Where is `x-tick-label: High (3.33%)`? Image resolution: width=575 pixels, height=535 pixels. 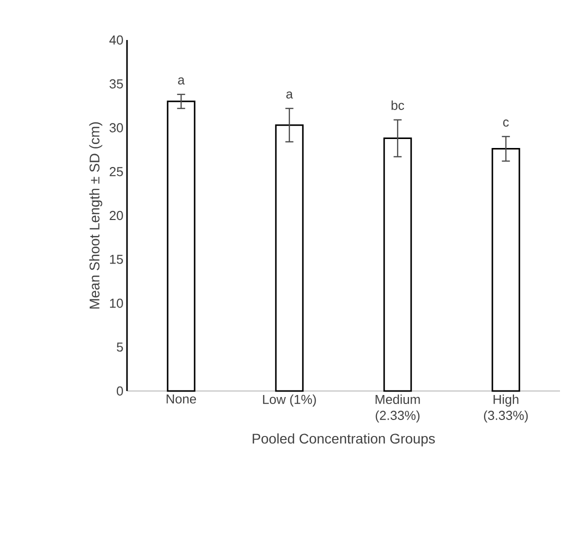 x-tick-label: High (3.33%) is located at coordinates (506, 408).